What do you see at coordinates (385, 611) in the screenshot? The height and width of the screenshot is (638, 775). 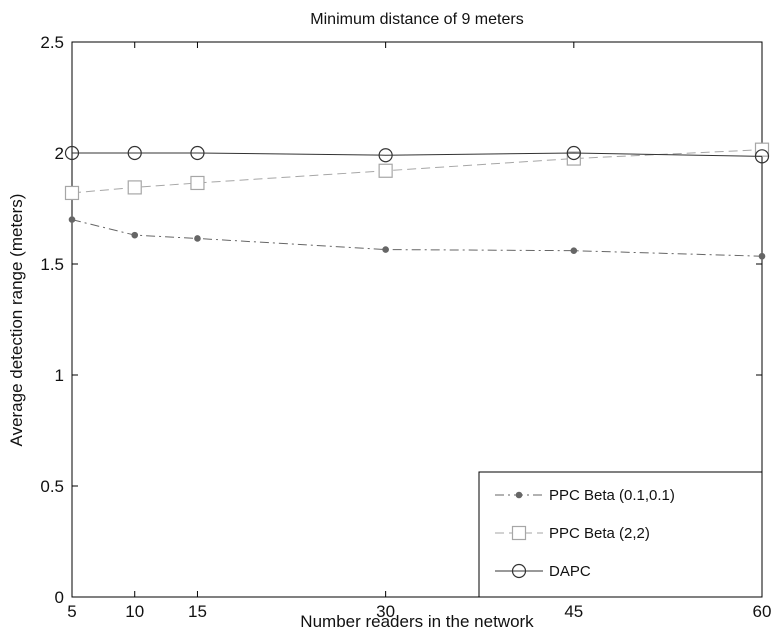 I see `x-tick-label: 30` at bounding box center [385, 611].